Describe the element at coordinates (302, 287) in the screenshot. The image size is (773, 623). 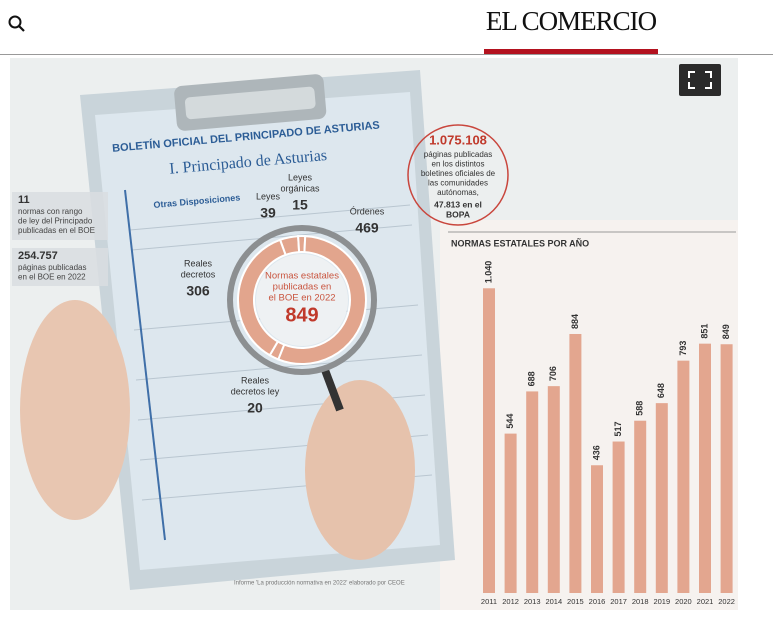
I see `donut-center-text: publicadas en` at that location.